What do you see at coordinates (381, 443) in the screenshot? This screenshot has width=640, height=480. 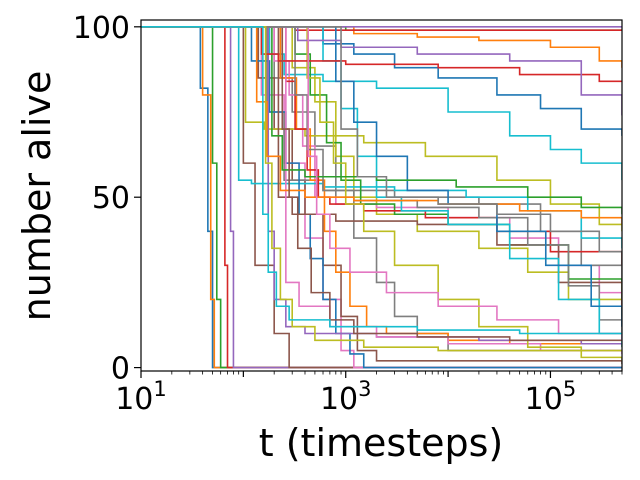 I see `x-axis-label: t (timesteps)` at bounding box center [381, 443].